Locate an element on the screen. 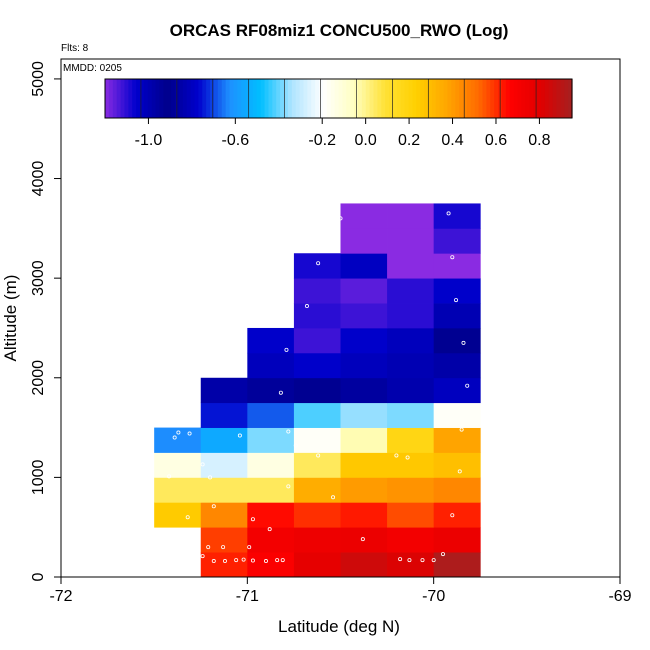 The image size is (650, 650). x-tick-label: -69 is located at coordinates (619, 596).